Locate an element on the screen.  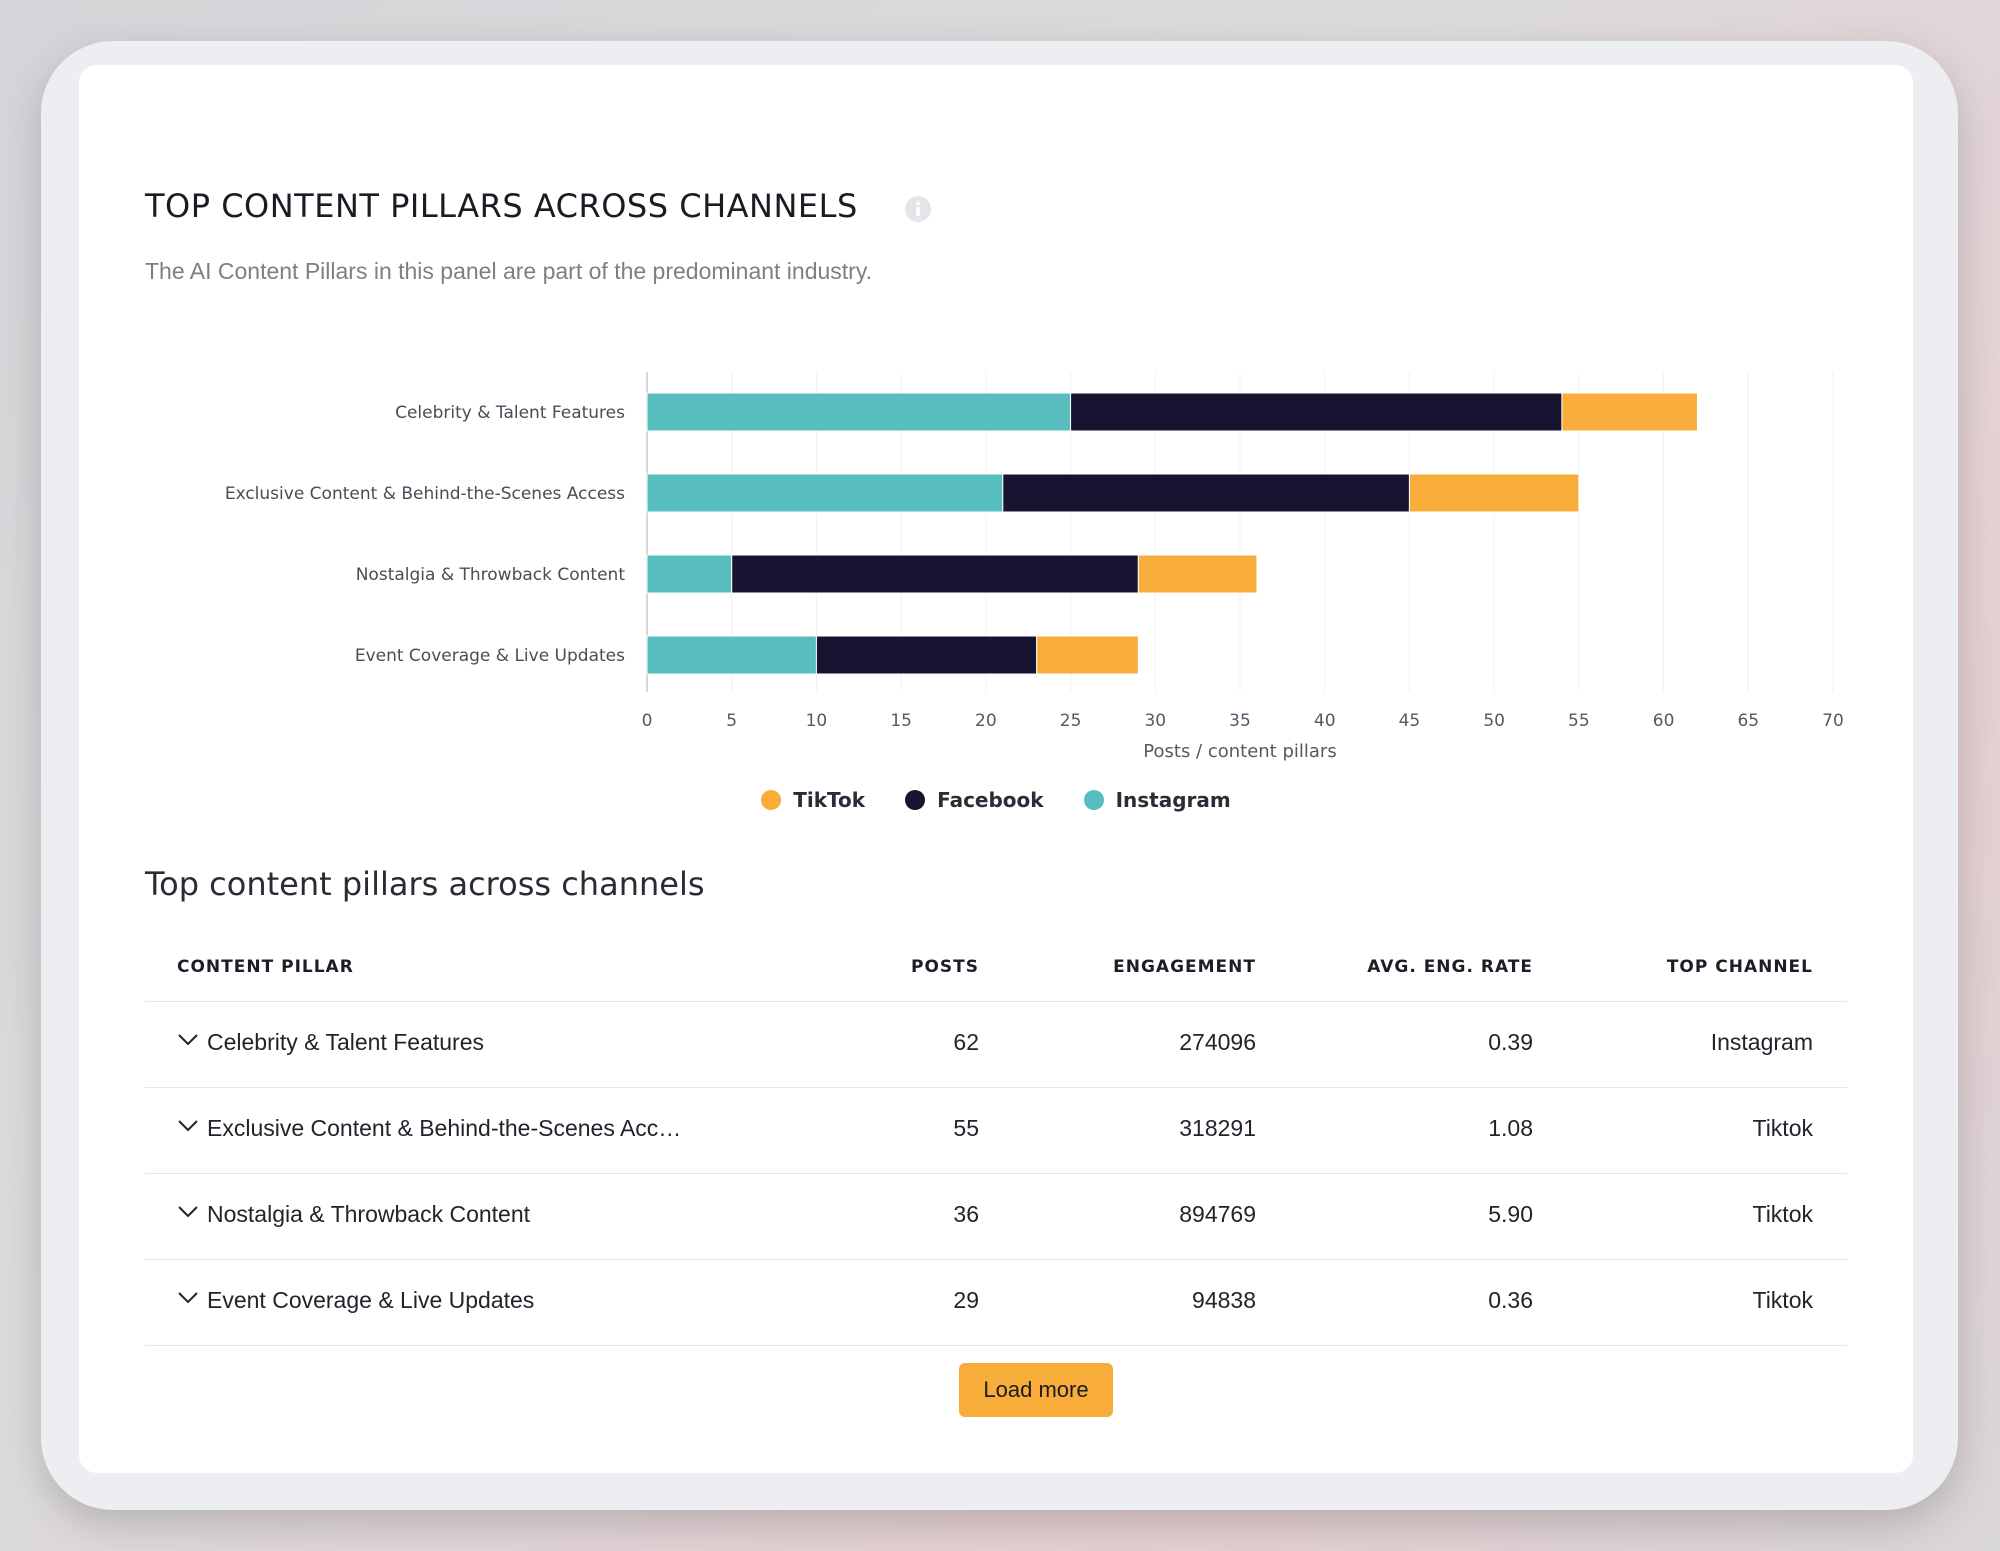
x-tick-label: 15 is located at coordinates (901, 721).